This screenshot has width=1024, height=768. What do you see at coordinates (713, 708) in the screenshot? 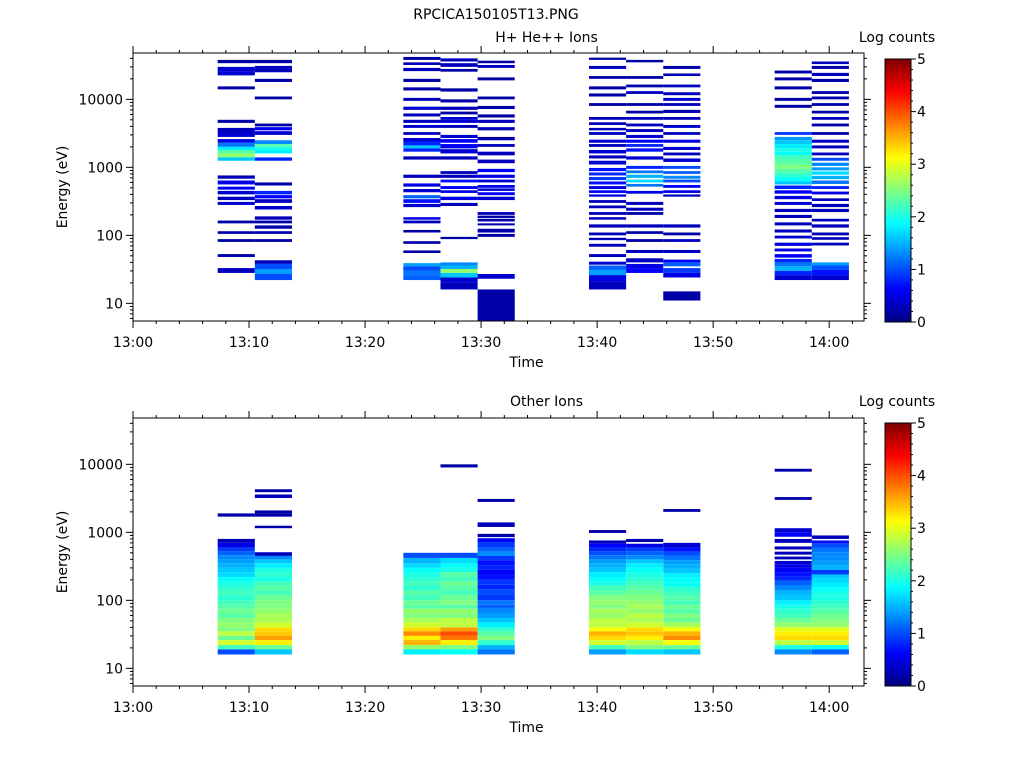
I see `x-tick-label: 13:50` at bounding box center [713, 708].